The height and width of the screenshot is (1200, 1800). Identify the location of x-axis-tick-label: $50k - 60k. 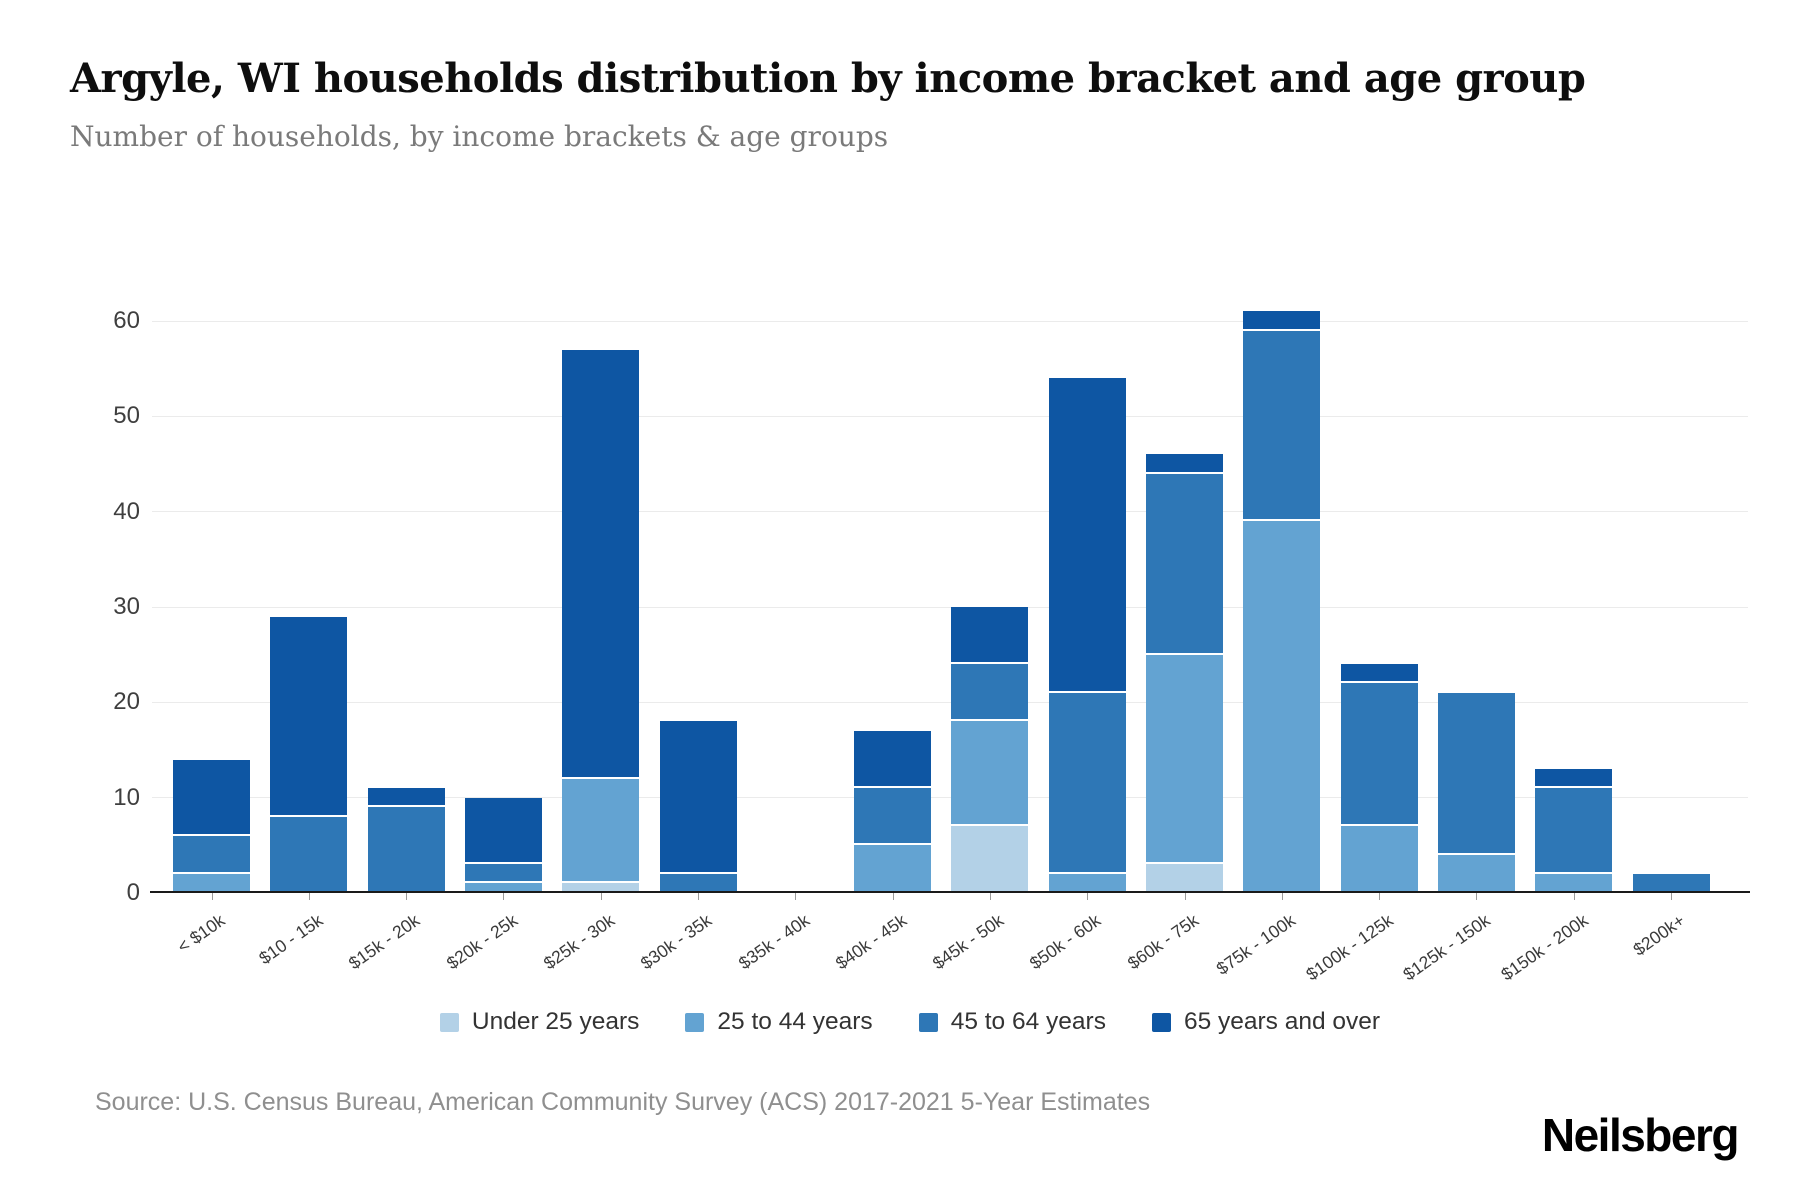
(1065, 942).